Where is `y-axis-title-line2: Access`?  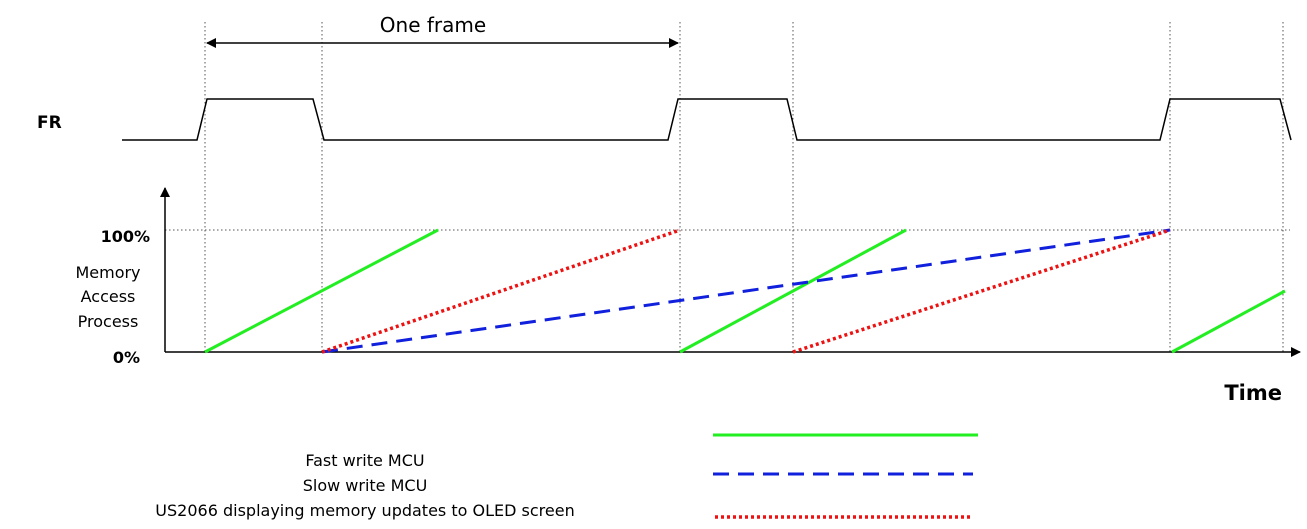 y-axis-title-line2: Access is located at coordinates (108, 296).